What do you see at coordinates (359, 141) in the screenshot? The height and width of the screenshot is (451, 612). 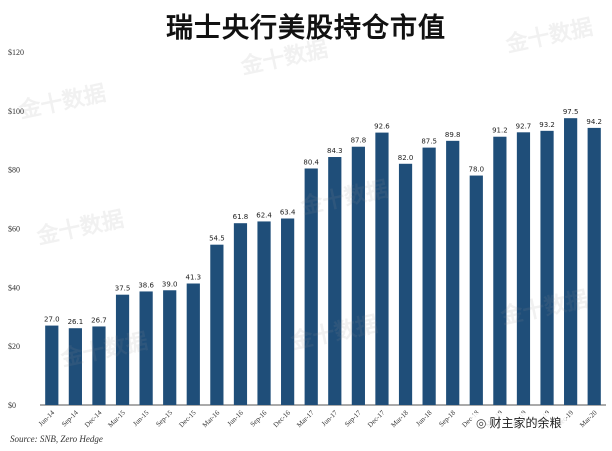 I see `data-label: 87.8` at bounding box center [359, 141].